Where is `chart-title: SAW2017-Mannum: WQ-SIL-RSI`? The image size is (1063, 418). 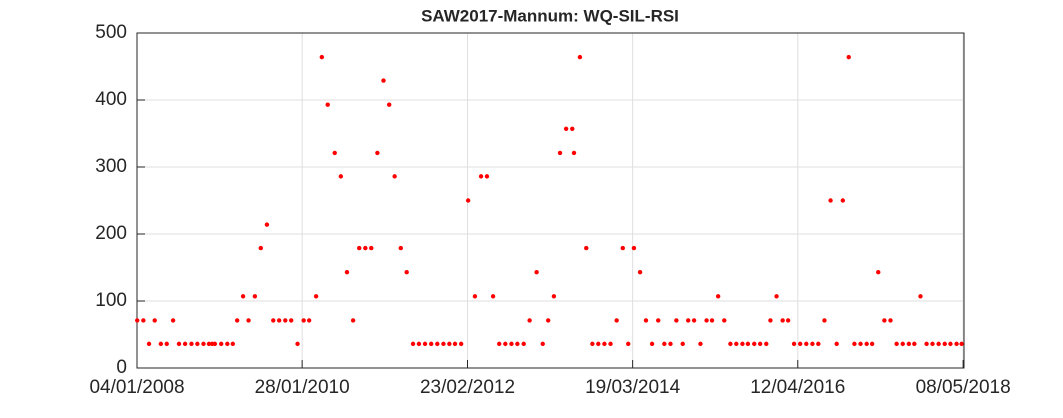 chart-title: SAW2017-Mannum: WQ-SIL-RSI is located at coordinates (550, 15).